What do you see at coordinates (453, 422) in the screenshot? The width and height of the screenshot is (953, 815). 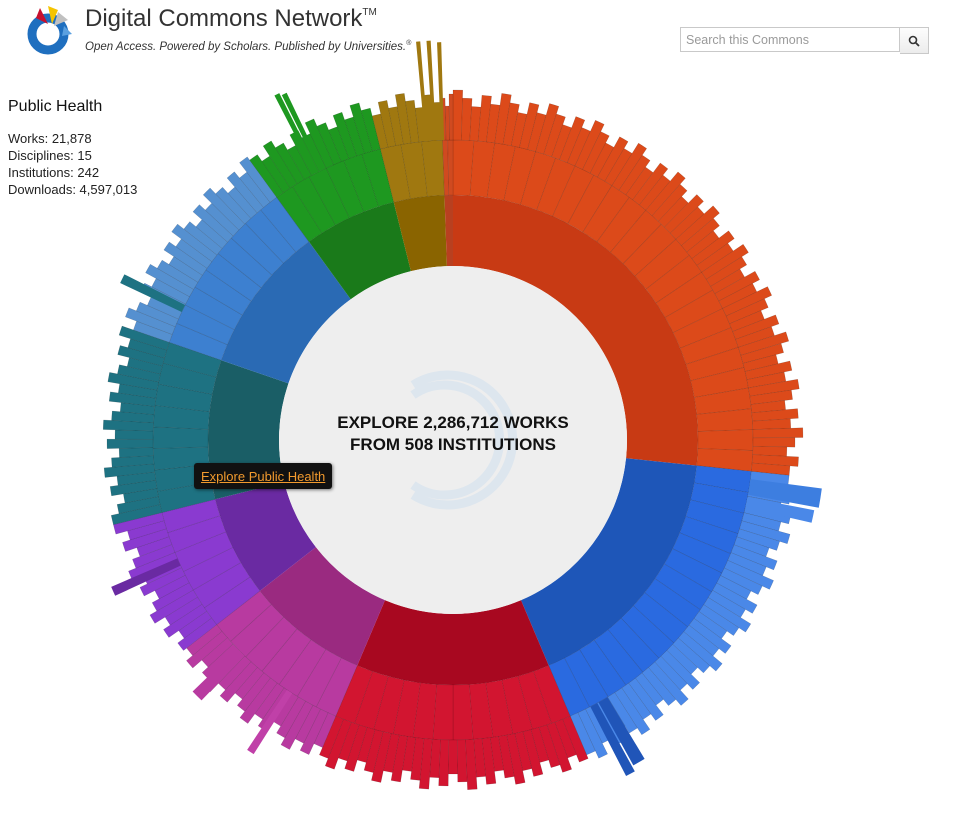 I see `center-explore-line-1: EXPLORE 2,286,712 WORKS` at bounding box center [453, 422].